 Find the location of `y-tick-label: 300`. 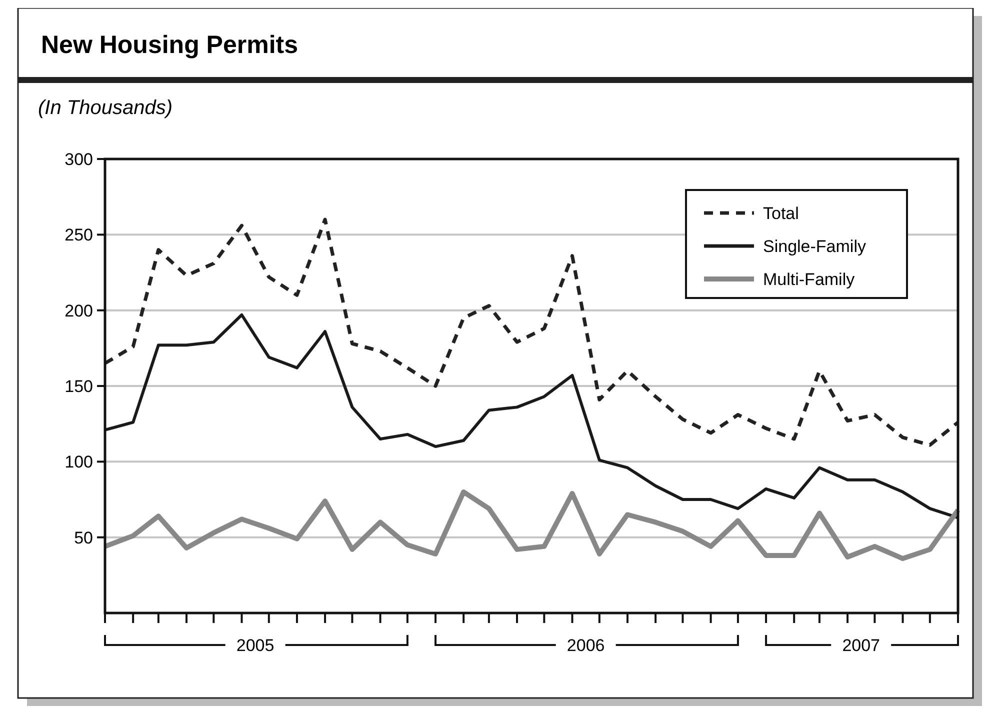

y-tick-label: 300 is located at coordinates (78, 159).